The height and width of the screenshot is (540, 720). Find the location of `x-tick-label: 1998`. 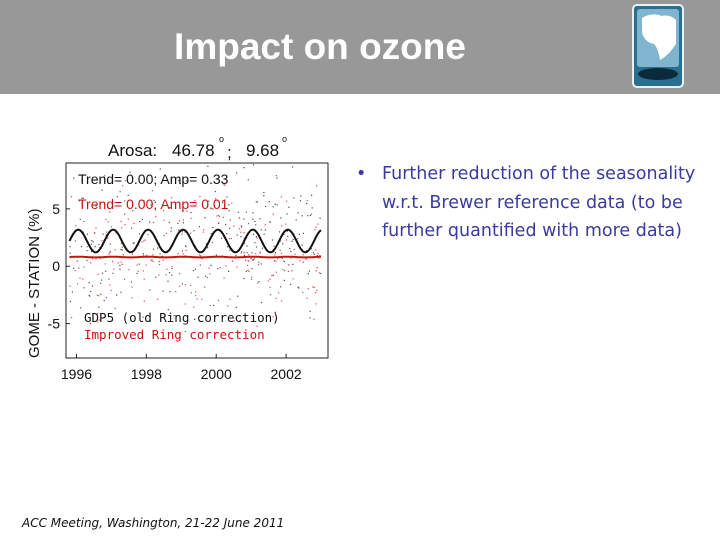

x-tick-label: 1998 is located at coordinates (146, 374).